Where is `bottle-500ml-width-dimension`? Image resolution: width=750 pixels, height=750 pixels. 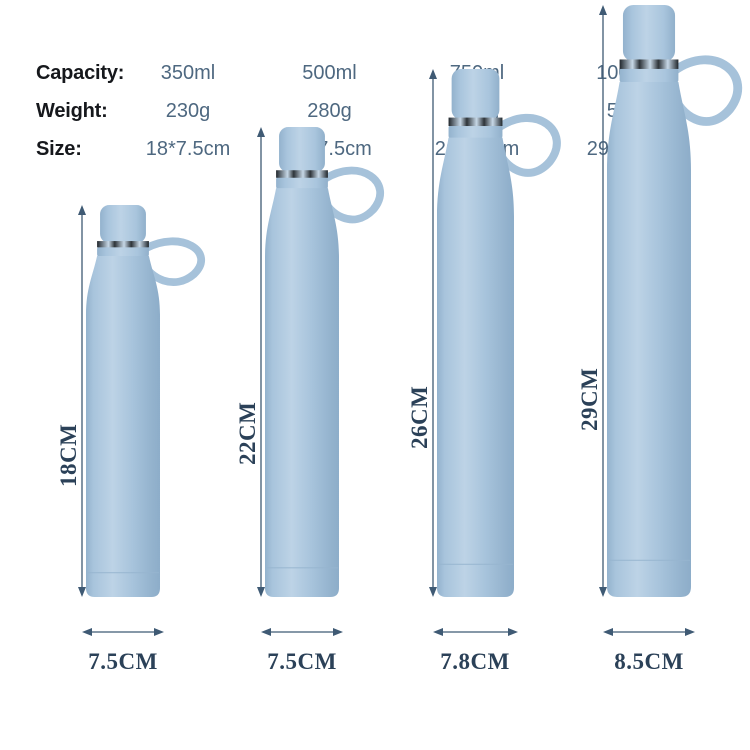
bottle-500ml-width-dimension is located at coordinates (302, 632).